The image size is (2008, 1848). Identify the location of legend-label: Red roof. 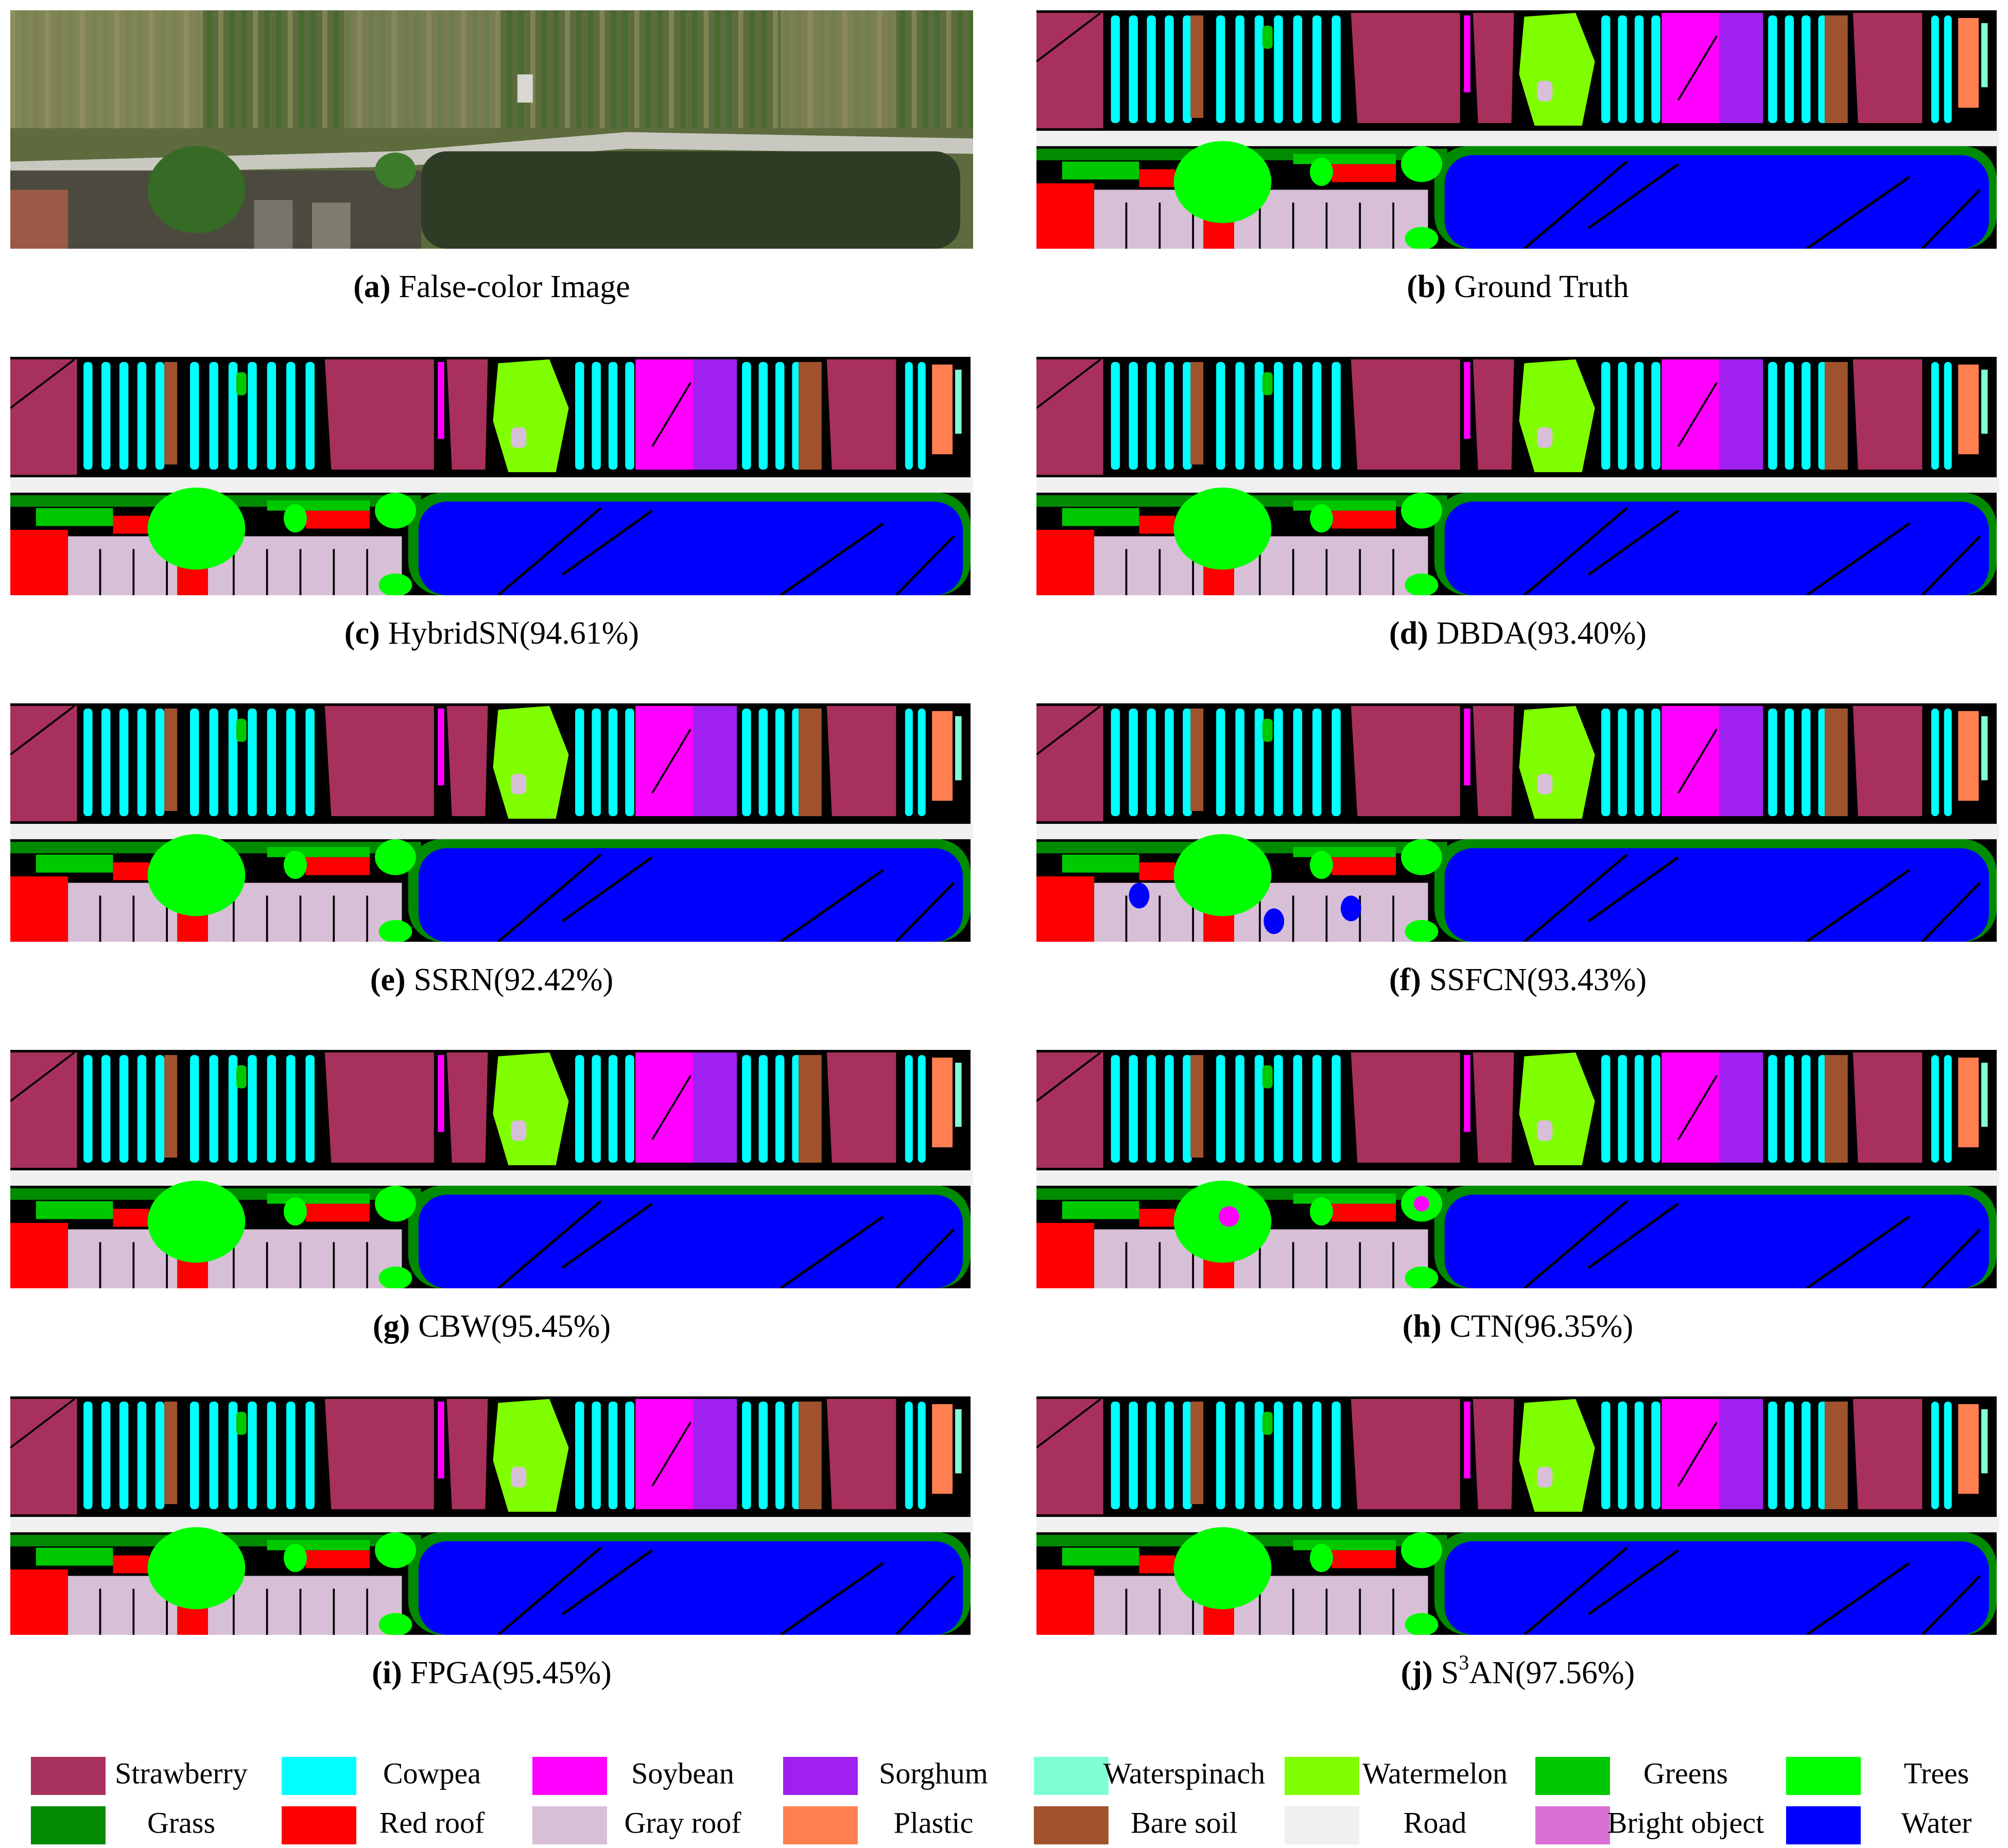
(432, 1822).